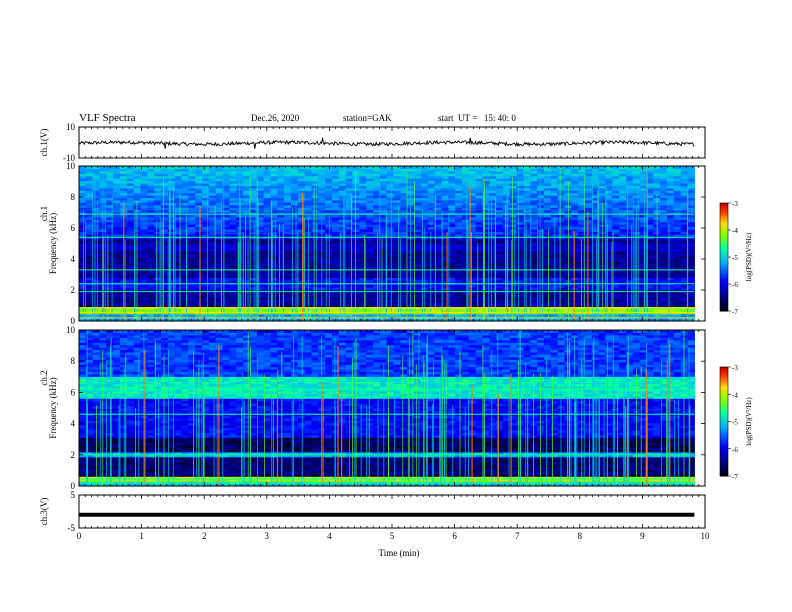 The height and width of the screenshot is (612, 792). What do you see at coordinates (749, 421) in the screenshot?
I see `cb2-label: log(PSD)(V²/Hz)` at bounding box center [749, 421].